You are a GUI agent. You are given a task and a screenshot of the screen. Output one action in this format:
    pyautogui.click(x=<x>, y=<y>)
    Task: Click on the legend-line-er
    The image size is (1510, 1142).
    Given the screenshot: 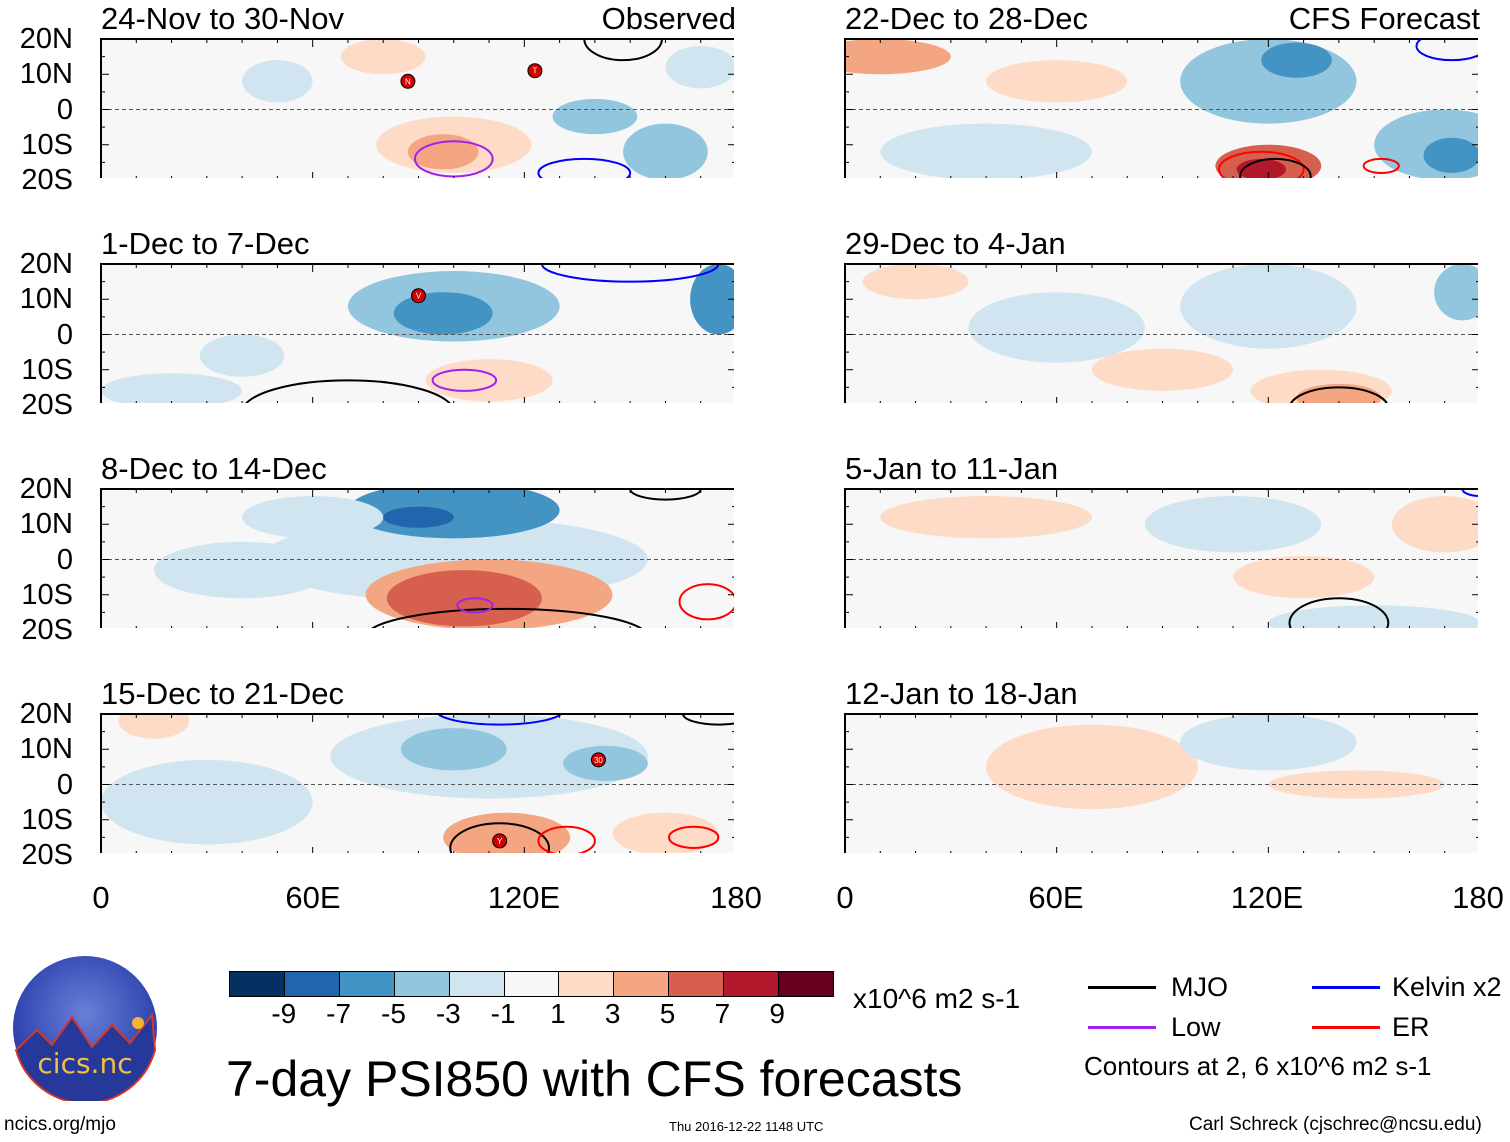 What is the action you would take?
    pyautogui.click(x=1346, y=1027)
    